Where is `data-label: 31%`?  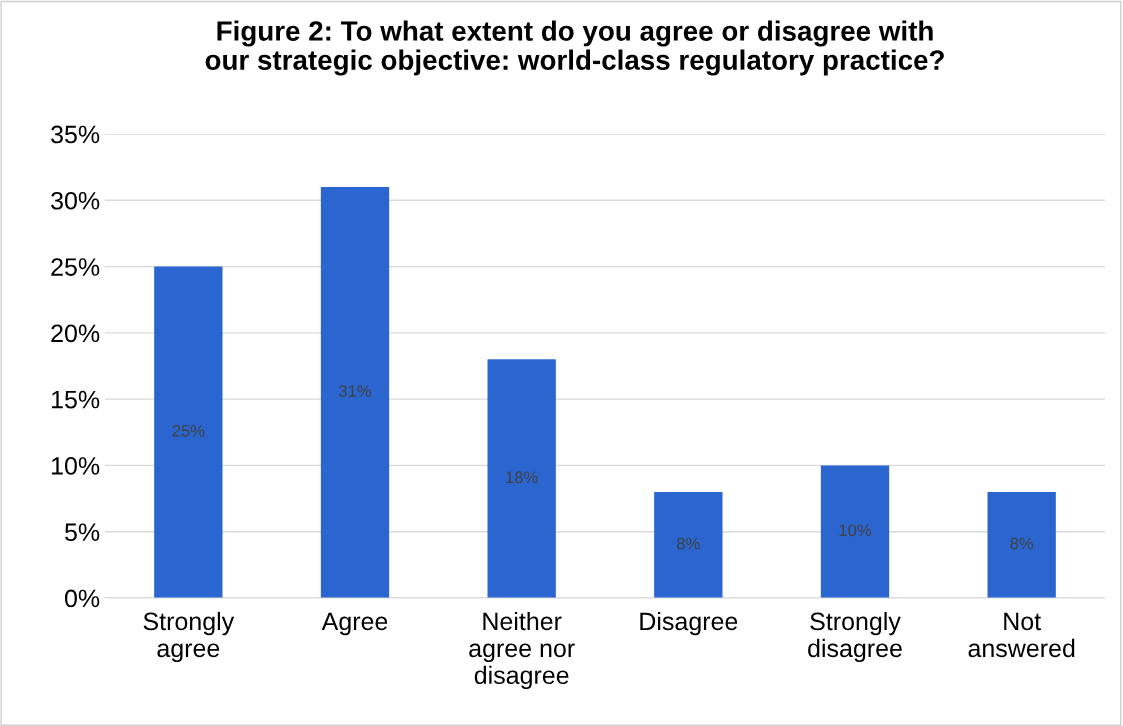
data-label: 31% is located at coordinates (355, 391).